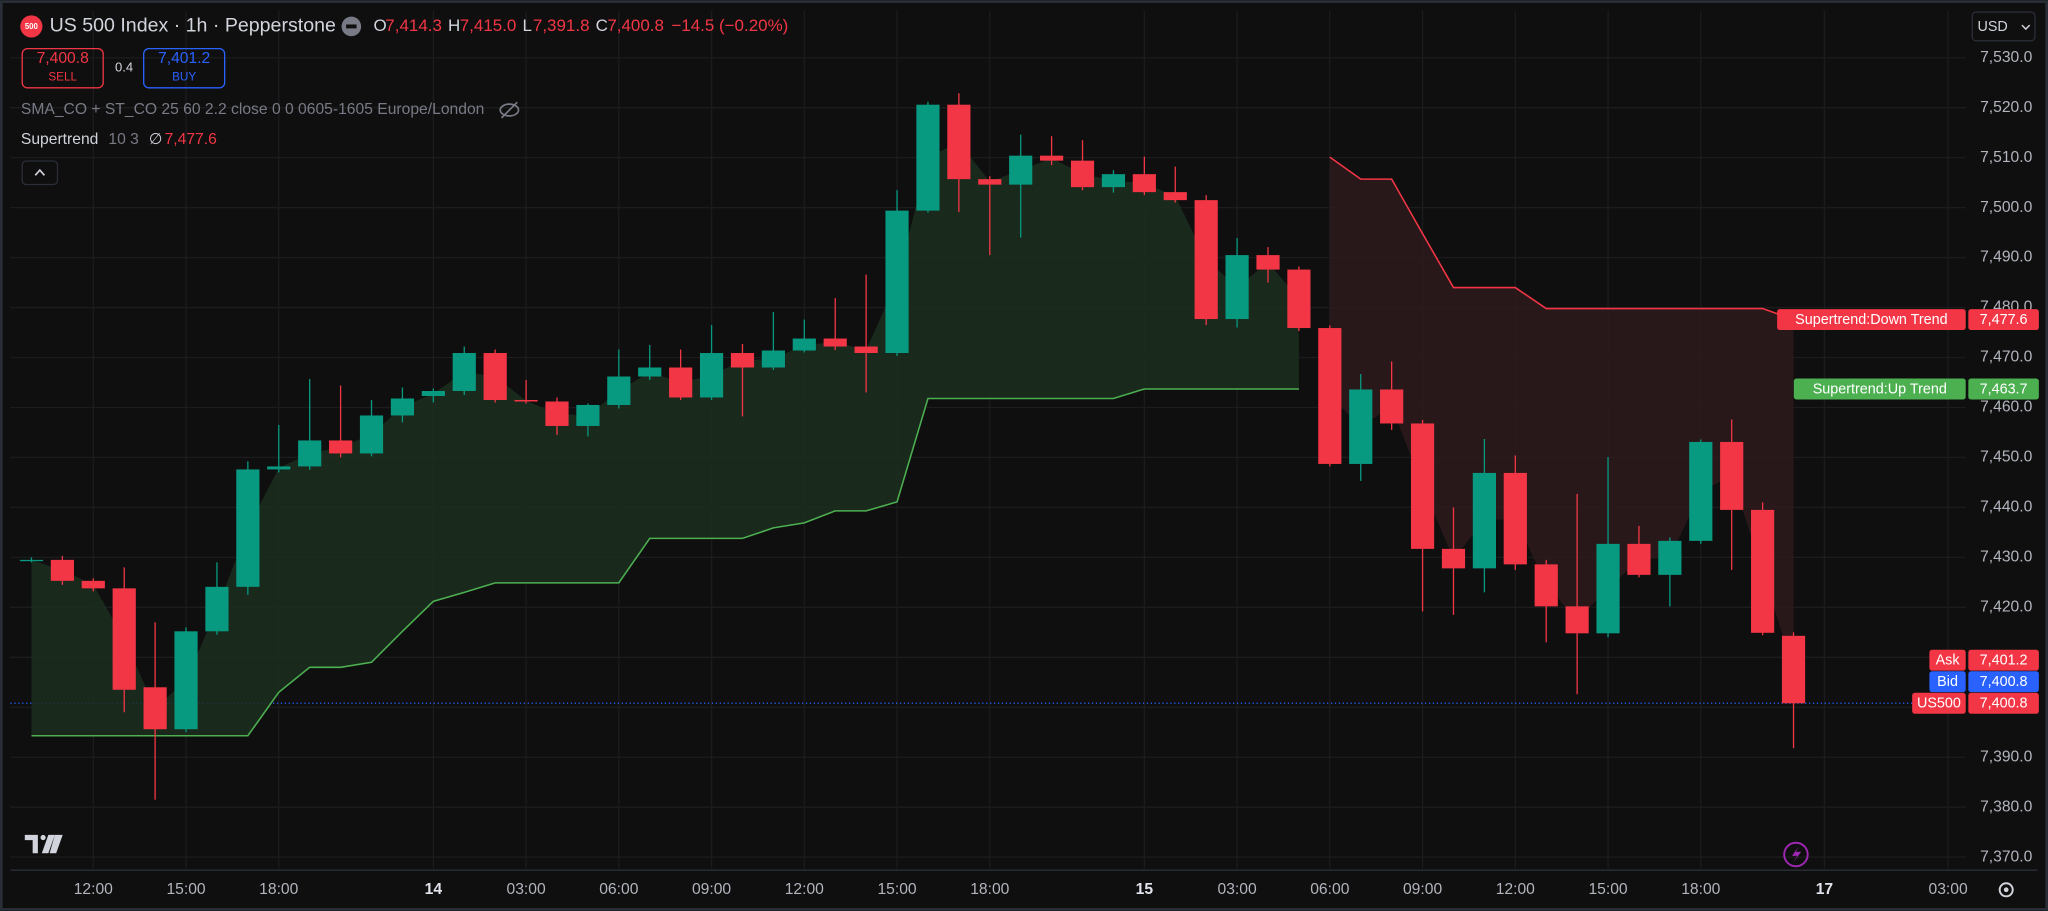 The width and height of the screenshot is (2048, 911). I want to click on y-tick-label: 7,500.0, so click(2006, 207).